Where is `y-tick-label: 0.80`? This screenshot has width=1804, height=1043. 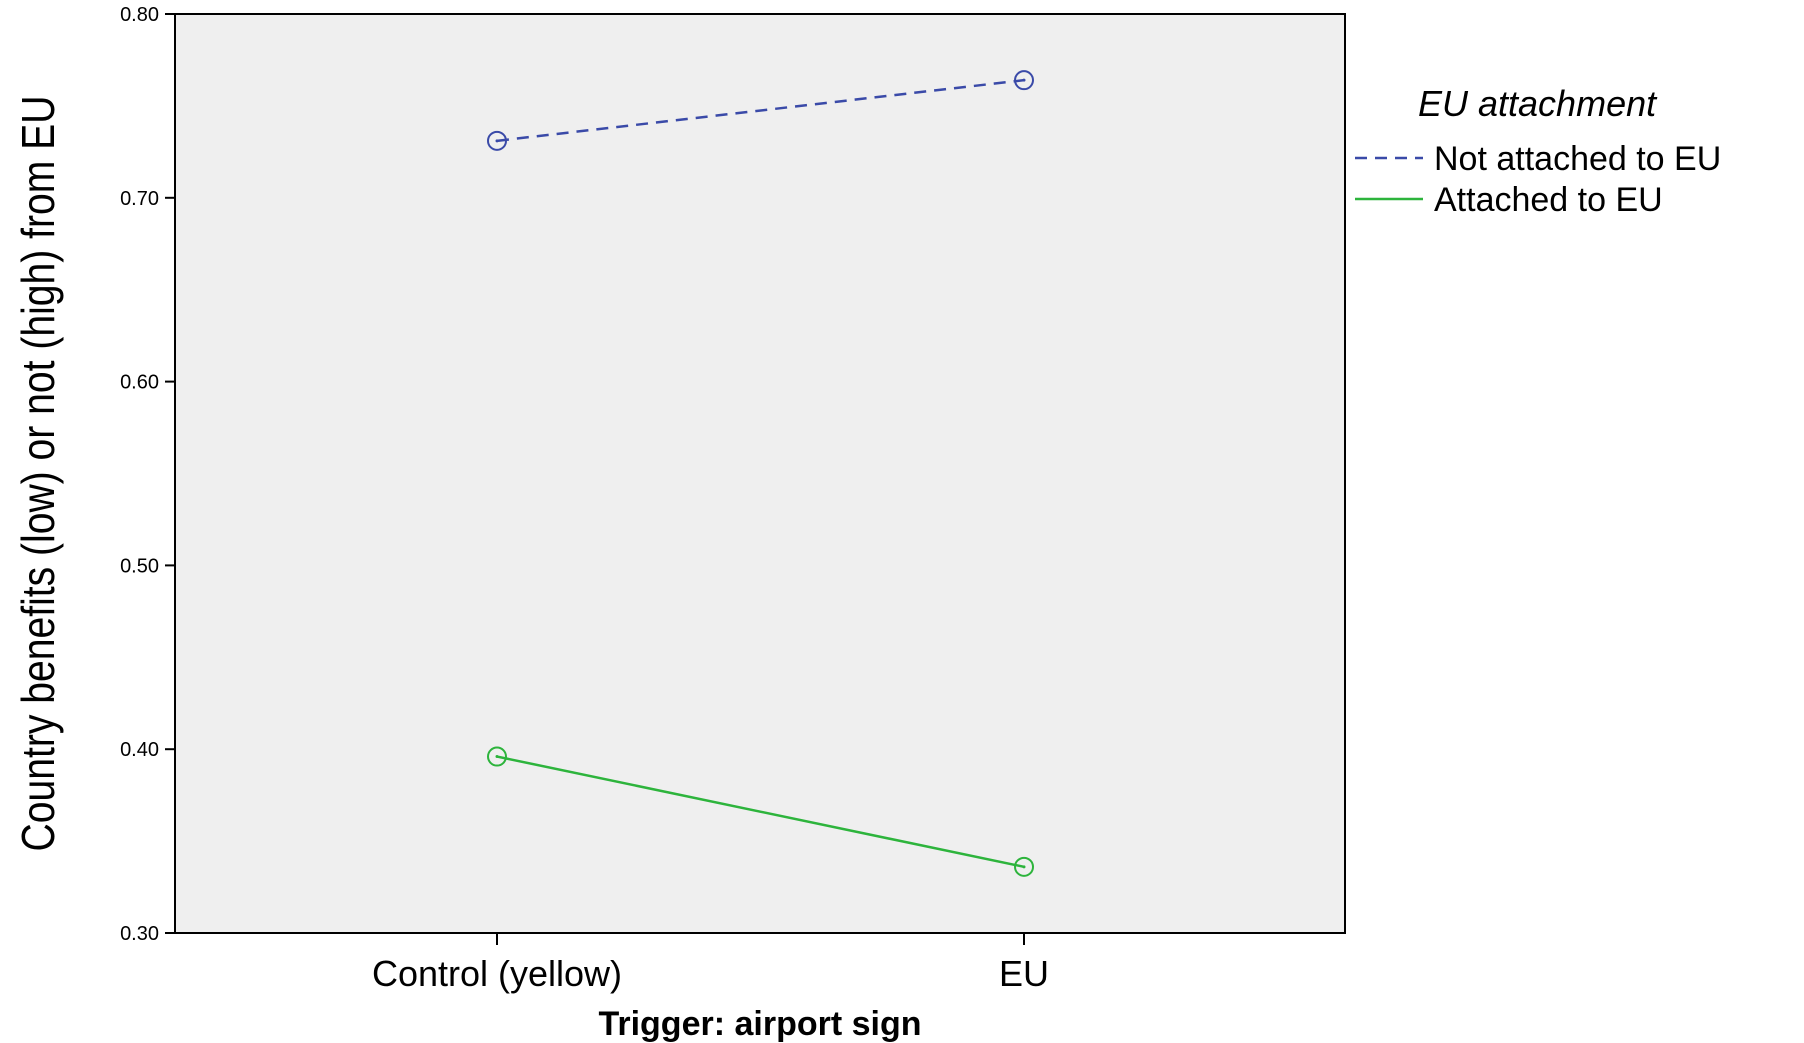
y-tick-label: 0.80 is located at coordinates (139, 15).